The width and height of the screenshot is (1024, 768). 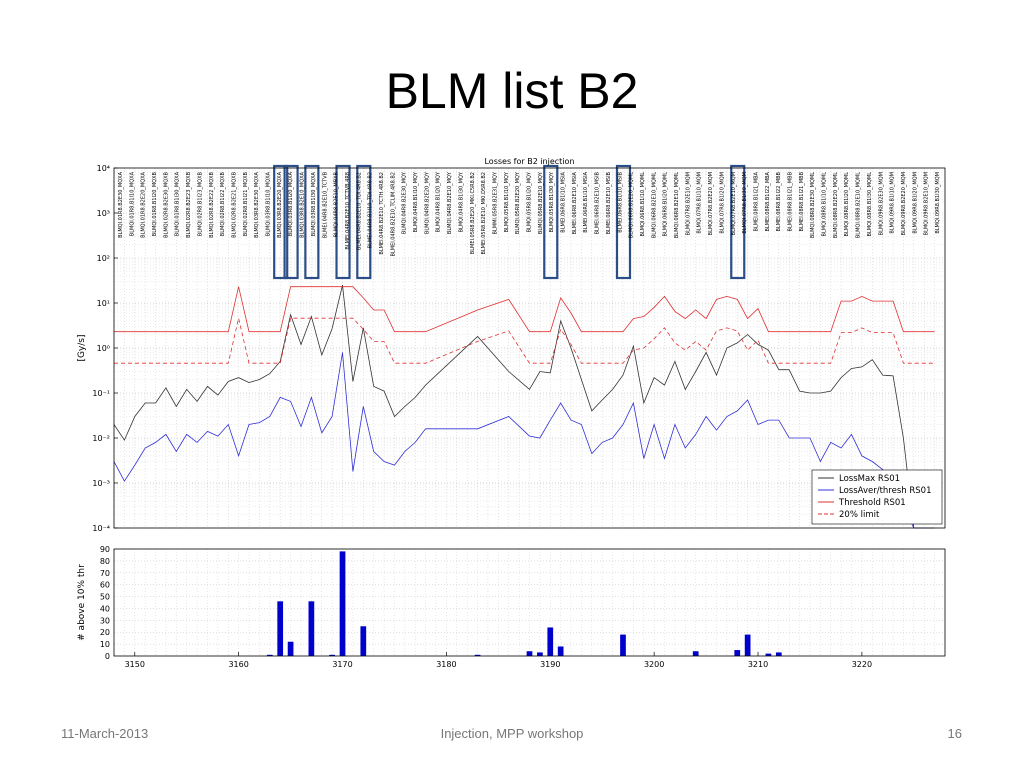 What do you see at coordinates (813, 205) in the screenshot?
I see `monitor-label: BLMQI.08R8.B2E30_MQML` at bounding box center [813, 205].